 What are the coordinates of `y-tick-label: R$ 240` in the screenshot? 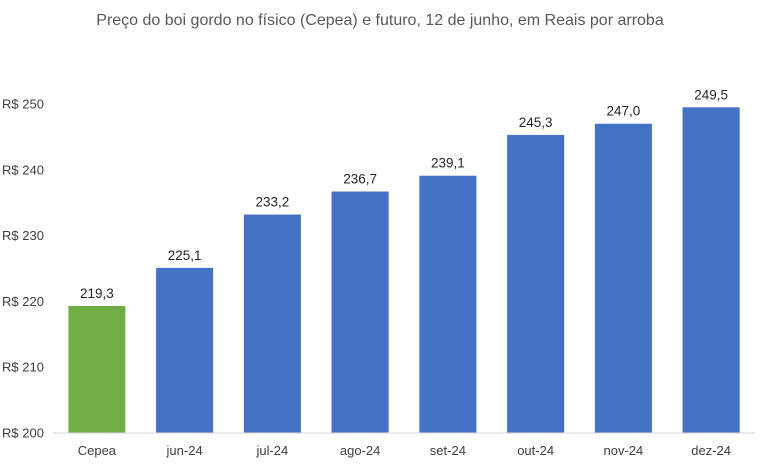 It's located at (23, 169).